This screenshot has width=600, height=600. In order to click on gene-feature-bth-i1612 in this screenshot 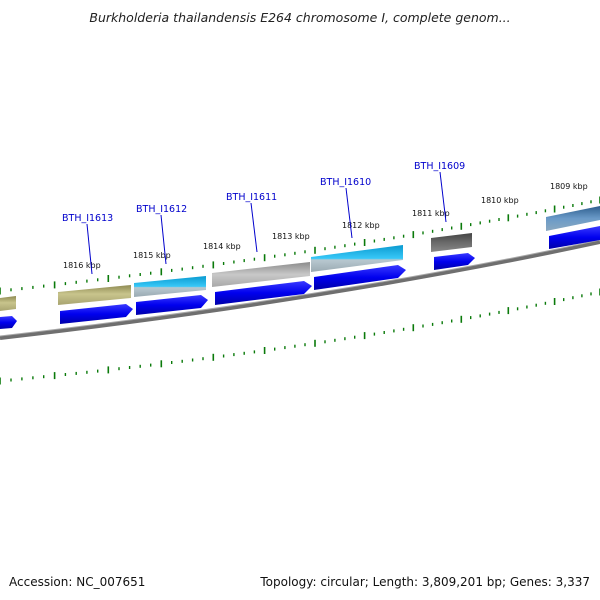, I will do `click(170, 286)`.